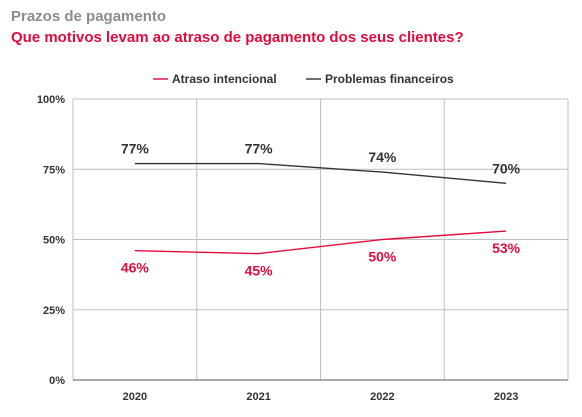 The height and width of the screenshot is (417, 582). What do you see at coordinates (506, 397) in the screenshot?
I see `x-tick-label: 2023` at bounding box center [506, 397].